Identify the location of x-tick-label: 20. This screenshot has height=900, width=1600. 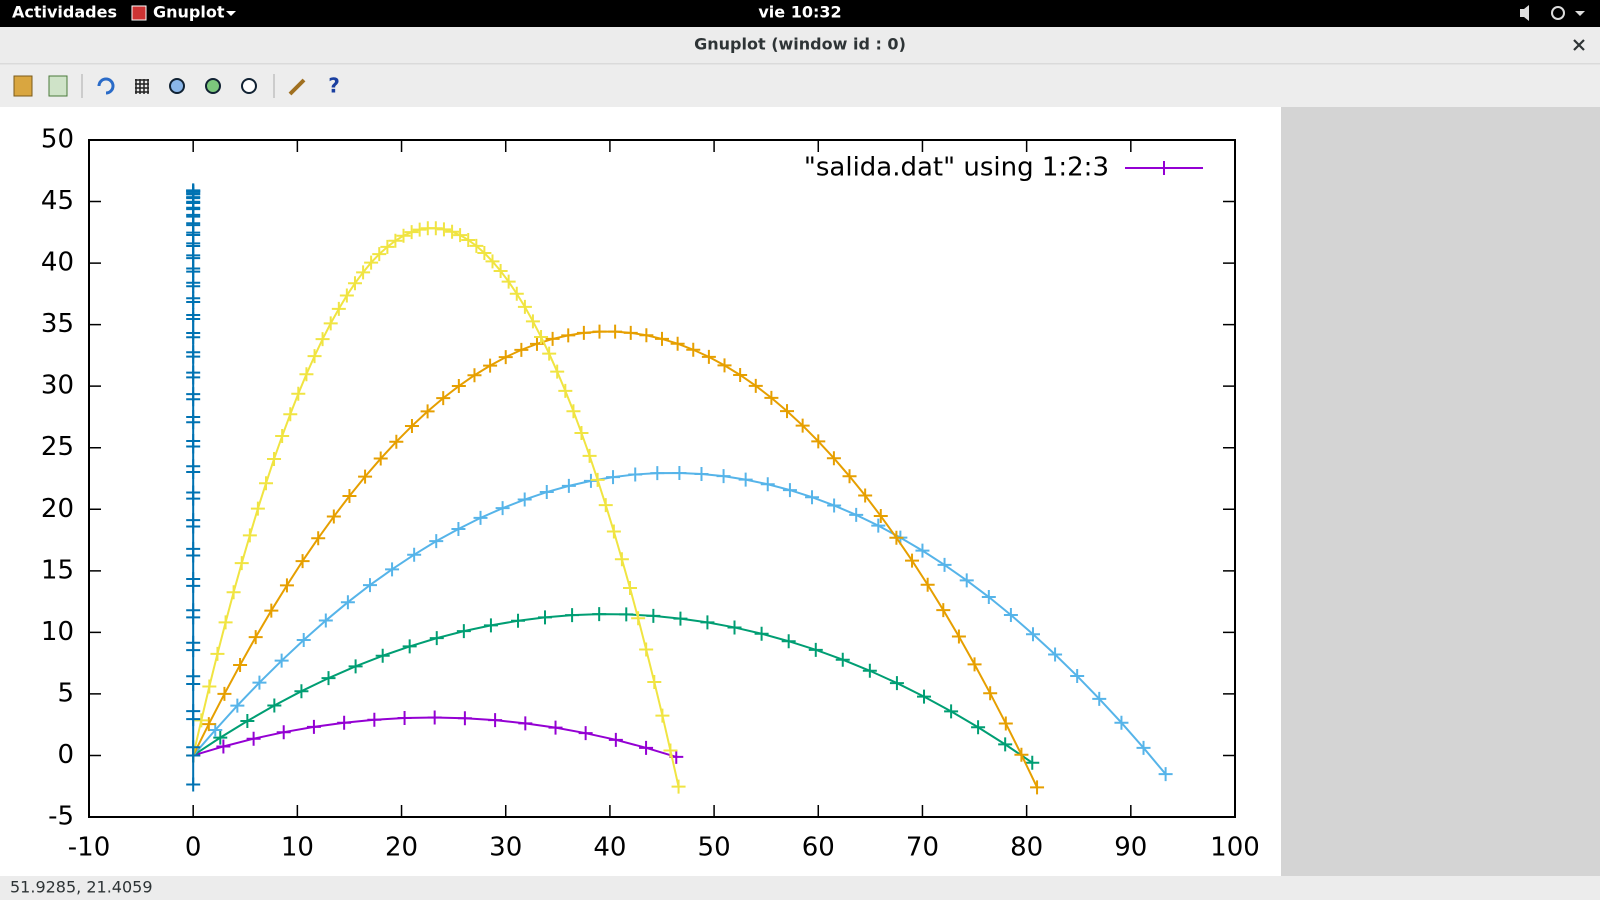
(401, 848).